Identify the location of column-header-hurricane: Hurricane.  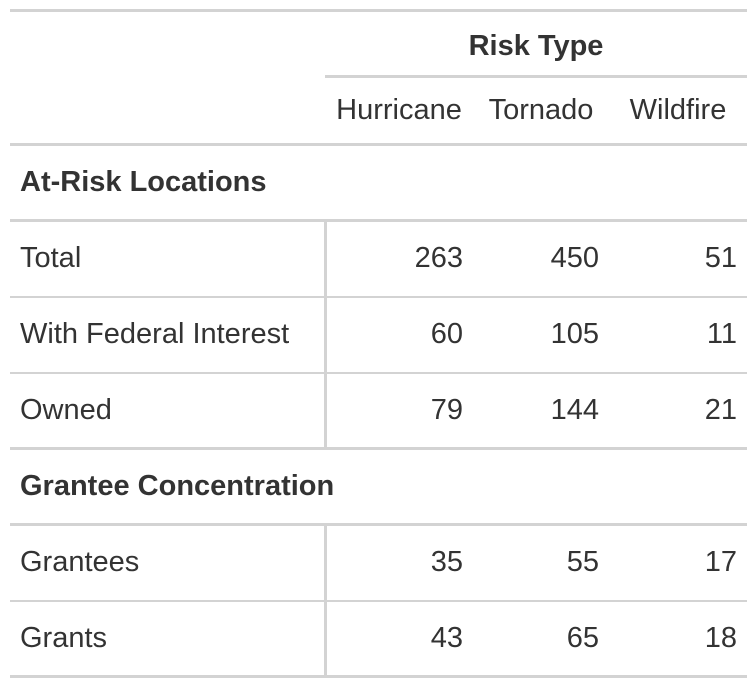
(399, 111).